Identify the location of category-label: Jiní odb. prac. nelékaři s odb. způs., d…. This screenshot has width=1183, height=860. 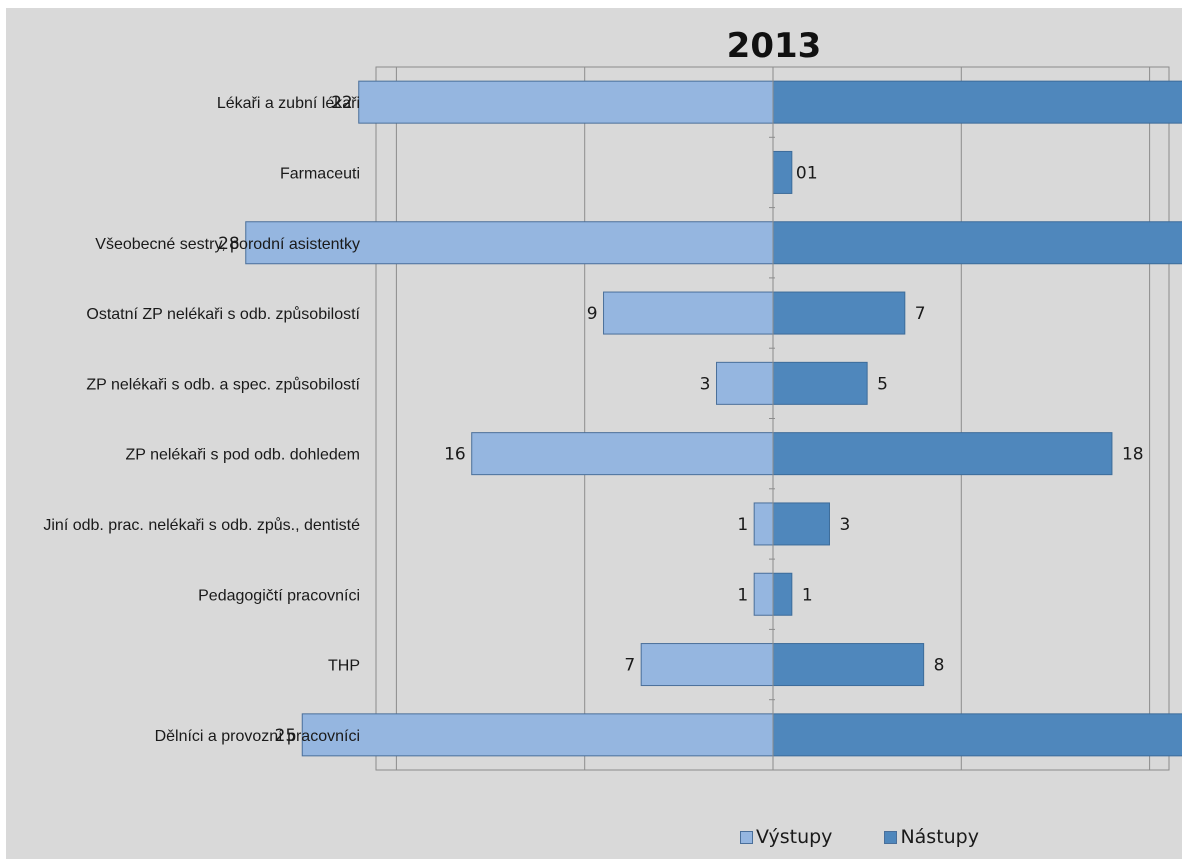
(201, 525).